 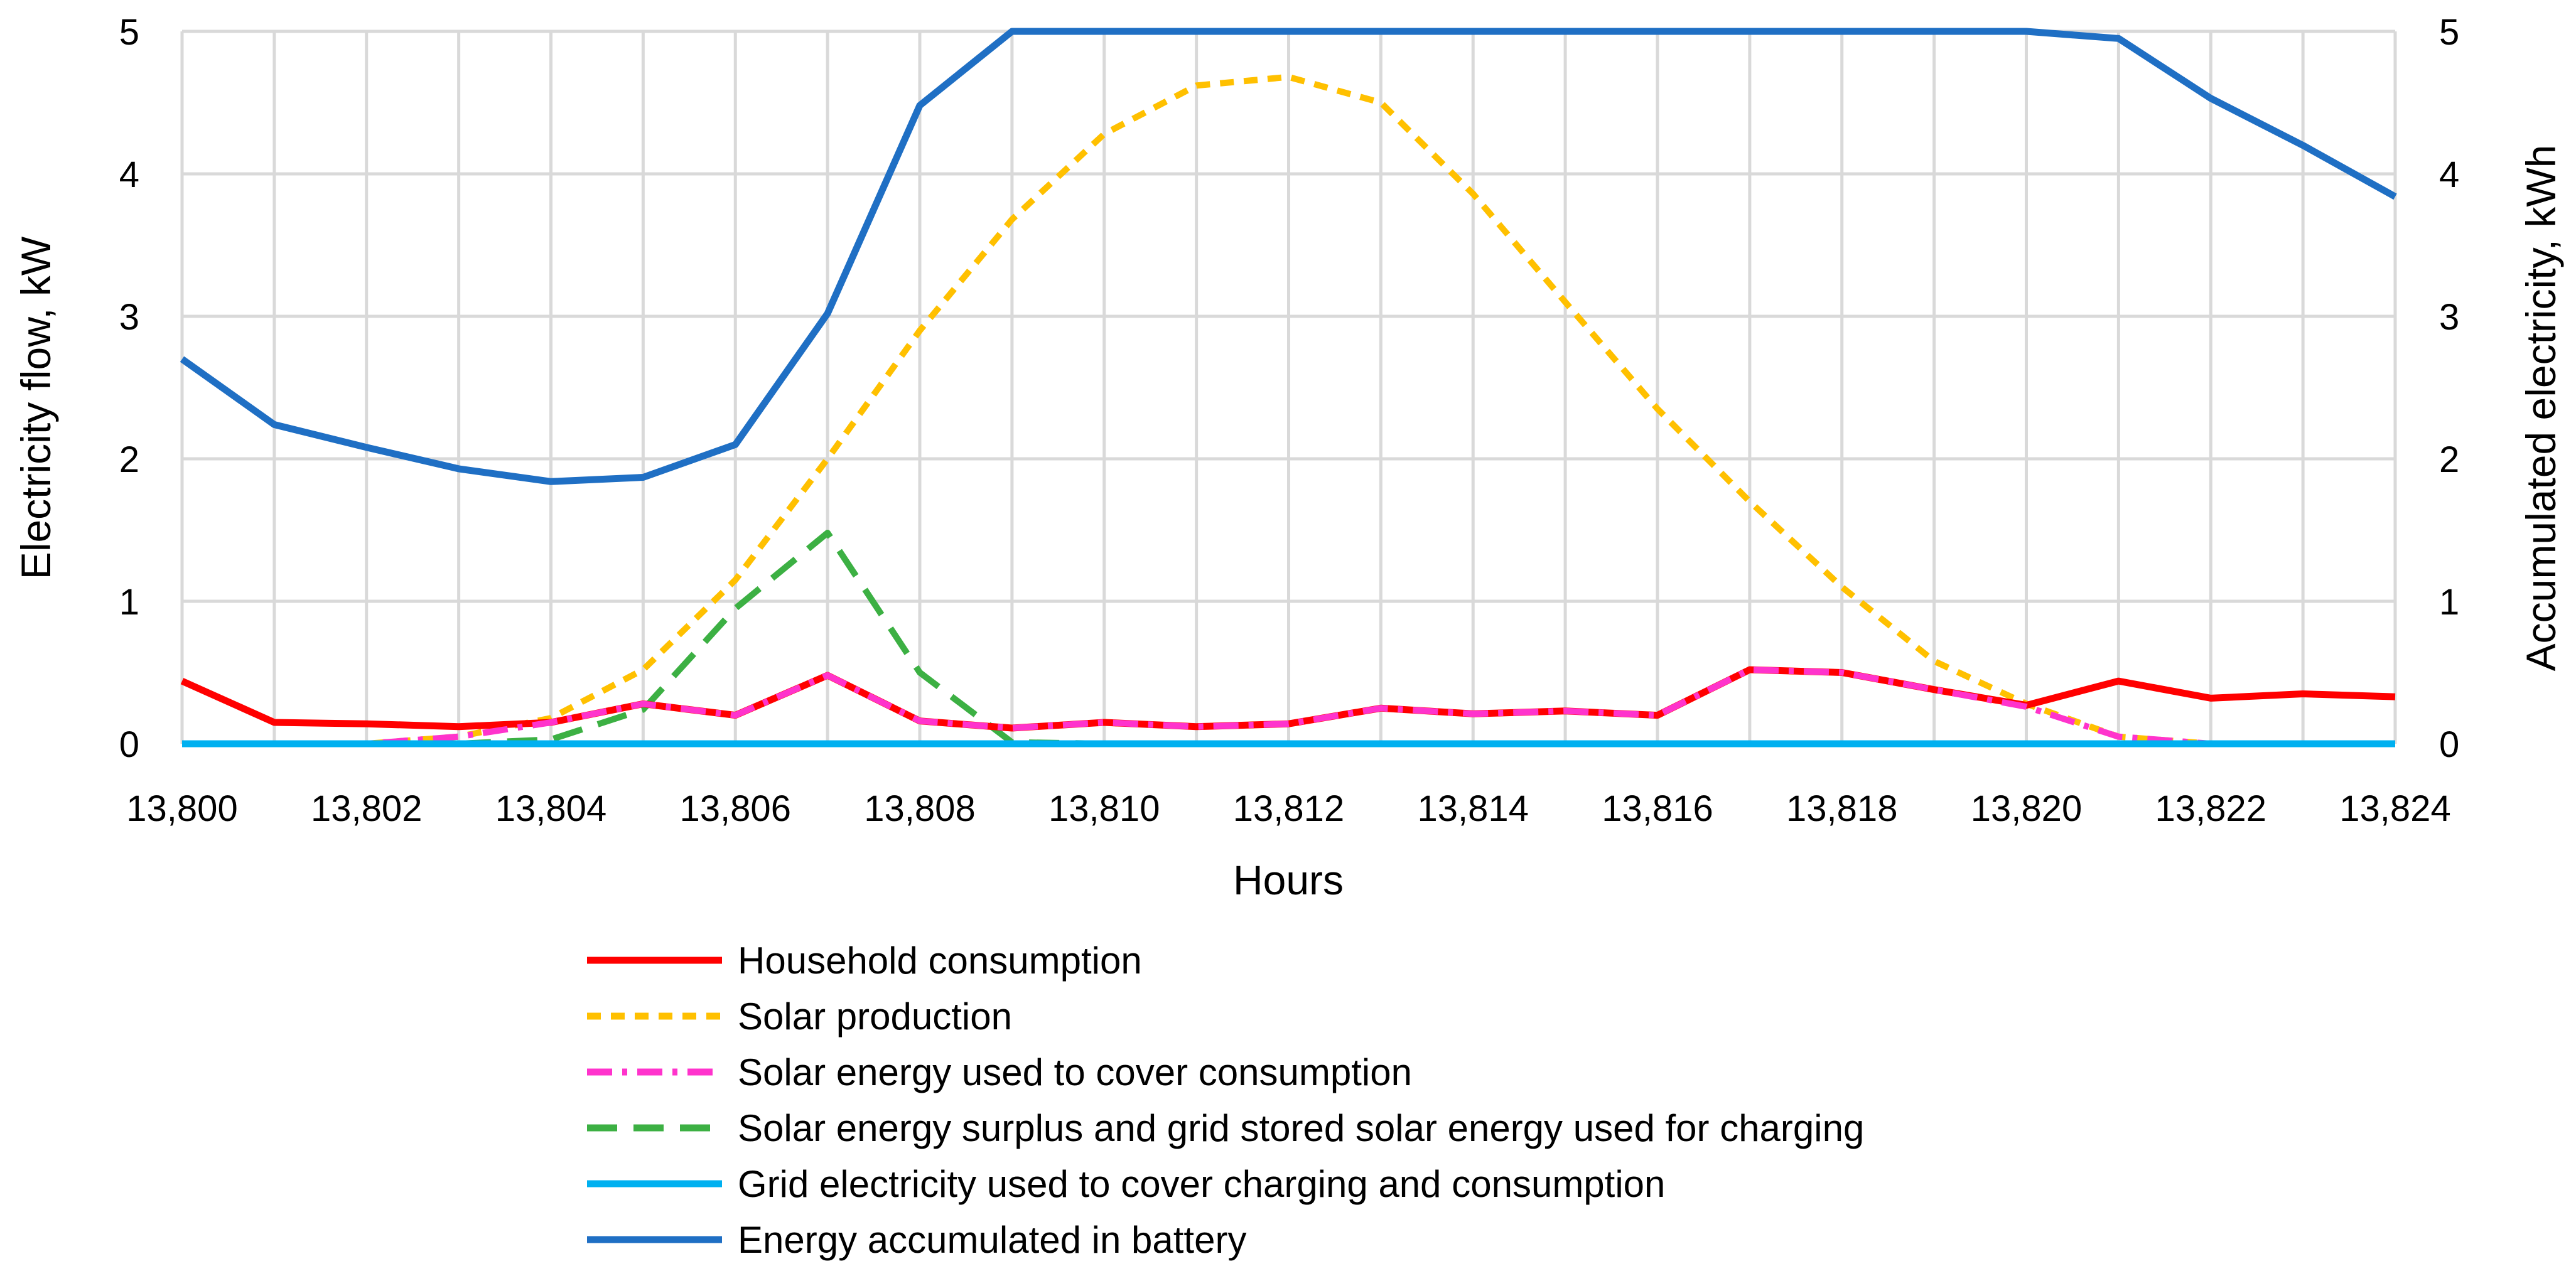 What do you see at coordinates (992, 1240) in the screenshot?
I see `legend-label: Energy accumulated in battery` at bounding box center [992, 1240].